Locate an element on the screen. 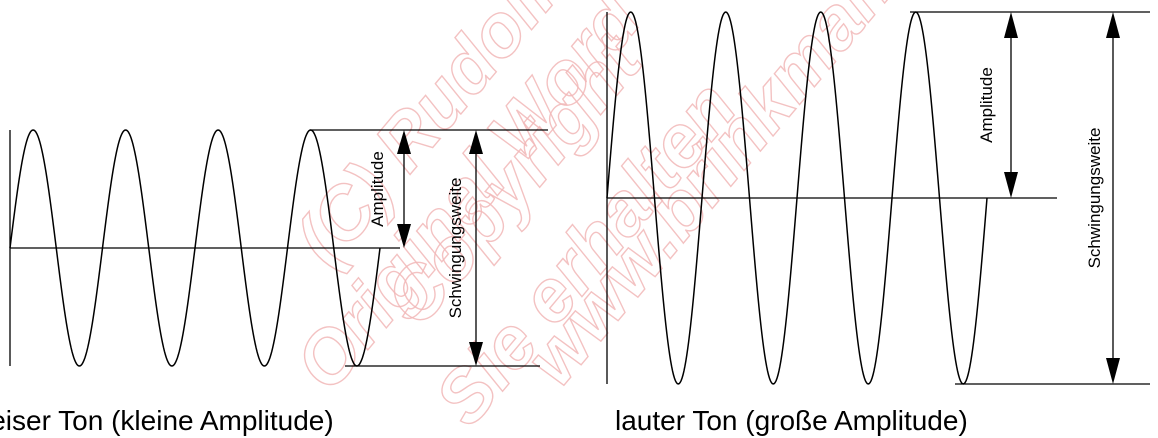 This screenshot has height=438, width=1158. left-peak-to-peak-label: Schwingungsweite is located at coordinates (455, 248).